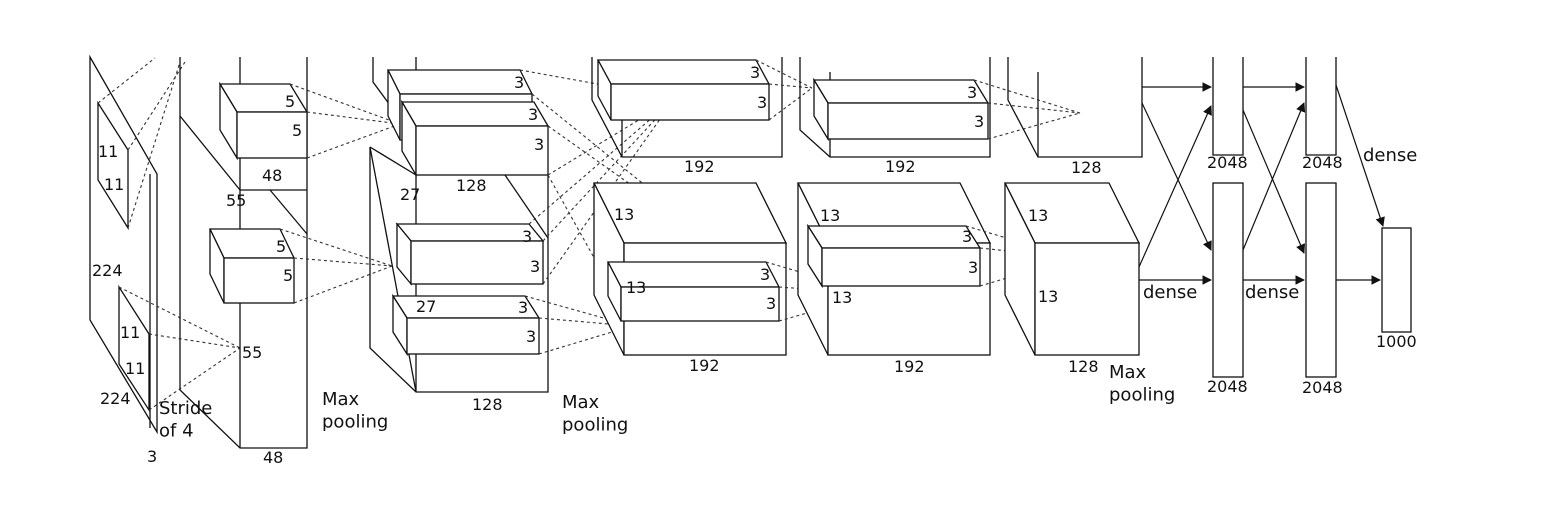 The image size is (1562, 506). Describe the element at coordinates (115, 398) in the screenshot. I see `input-width-label: 224` at that location.